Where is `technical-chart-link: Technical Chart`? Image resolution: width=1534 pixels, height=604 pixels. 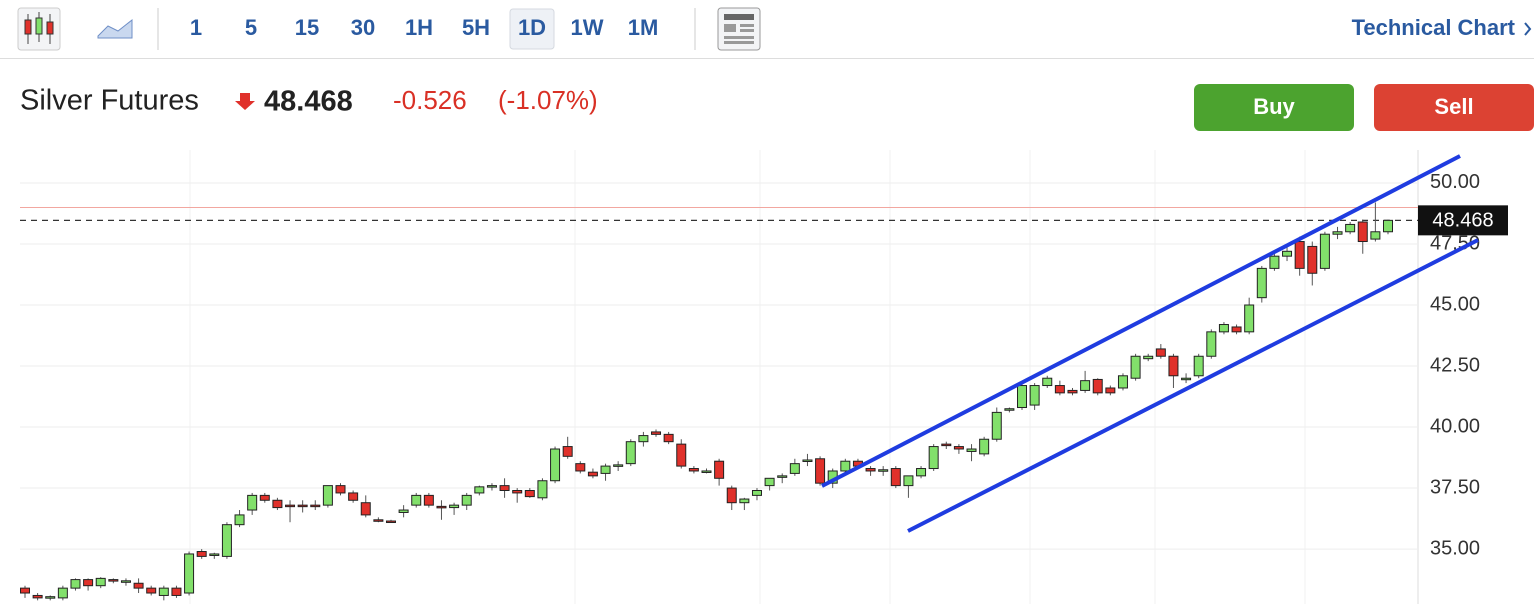 technical-chart-link: Technical Chart is located at coordinates (1434, 27).